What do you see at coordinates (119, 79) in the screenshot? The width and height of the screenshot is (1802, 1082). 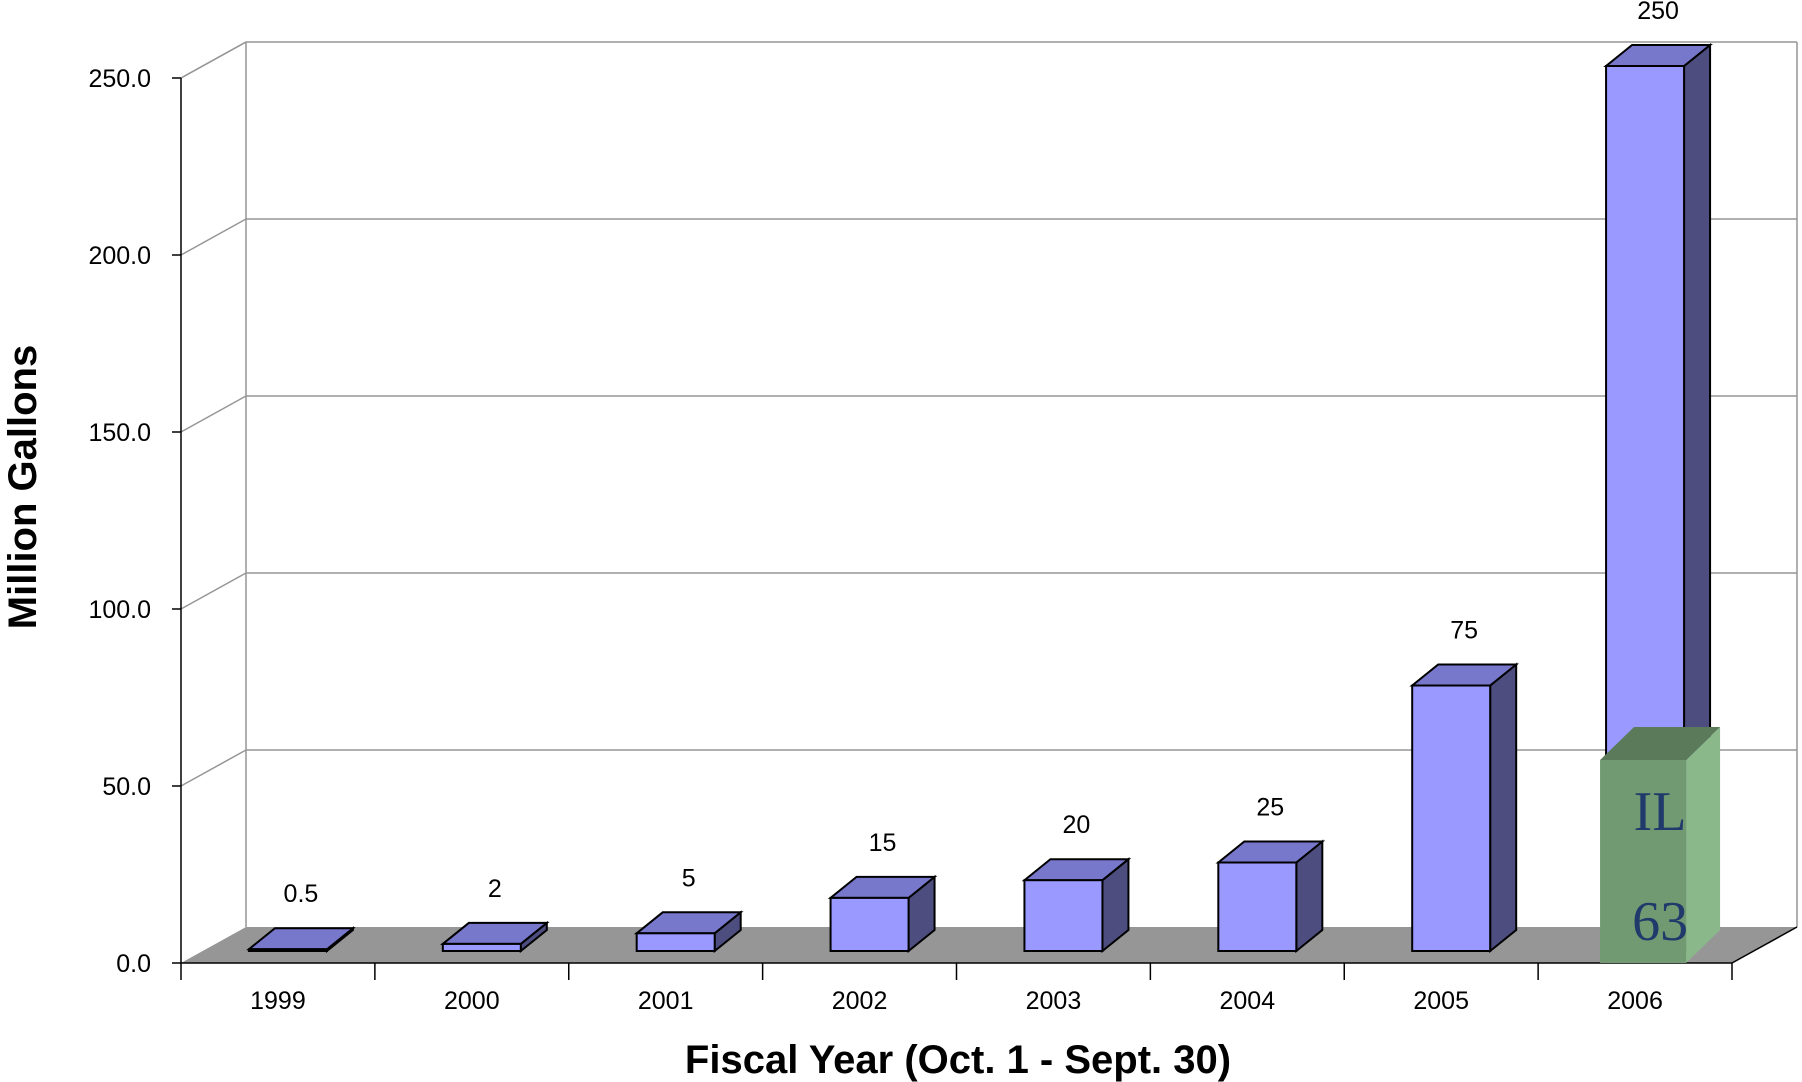 I see `y-tick-label: 250.0` at bounding box center [119, 79].